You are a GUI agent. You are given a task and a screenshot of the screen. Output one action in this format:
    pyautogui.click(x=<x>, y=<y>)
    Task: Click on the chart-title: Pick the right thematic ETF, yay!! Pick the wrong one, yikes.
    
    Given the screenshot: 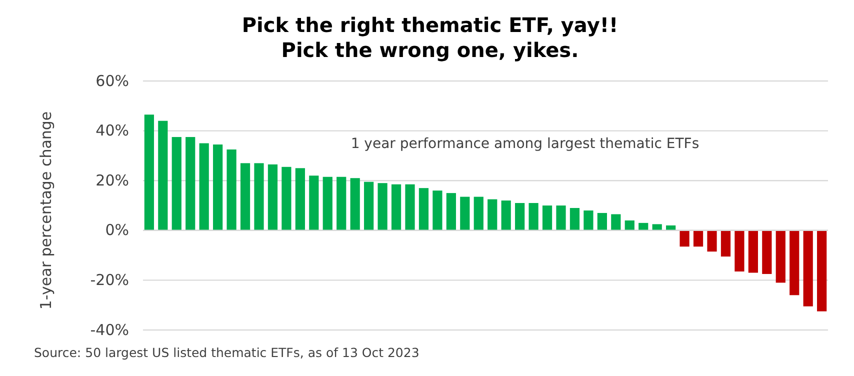 What is the action you would take?
    pyautogui.click(x=430, y=37)
    